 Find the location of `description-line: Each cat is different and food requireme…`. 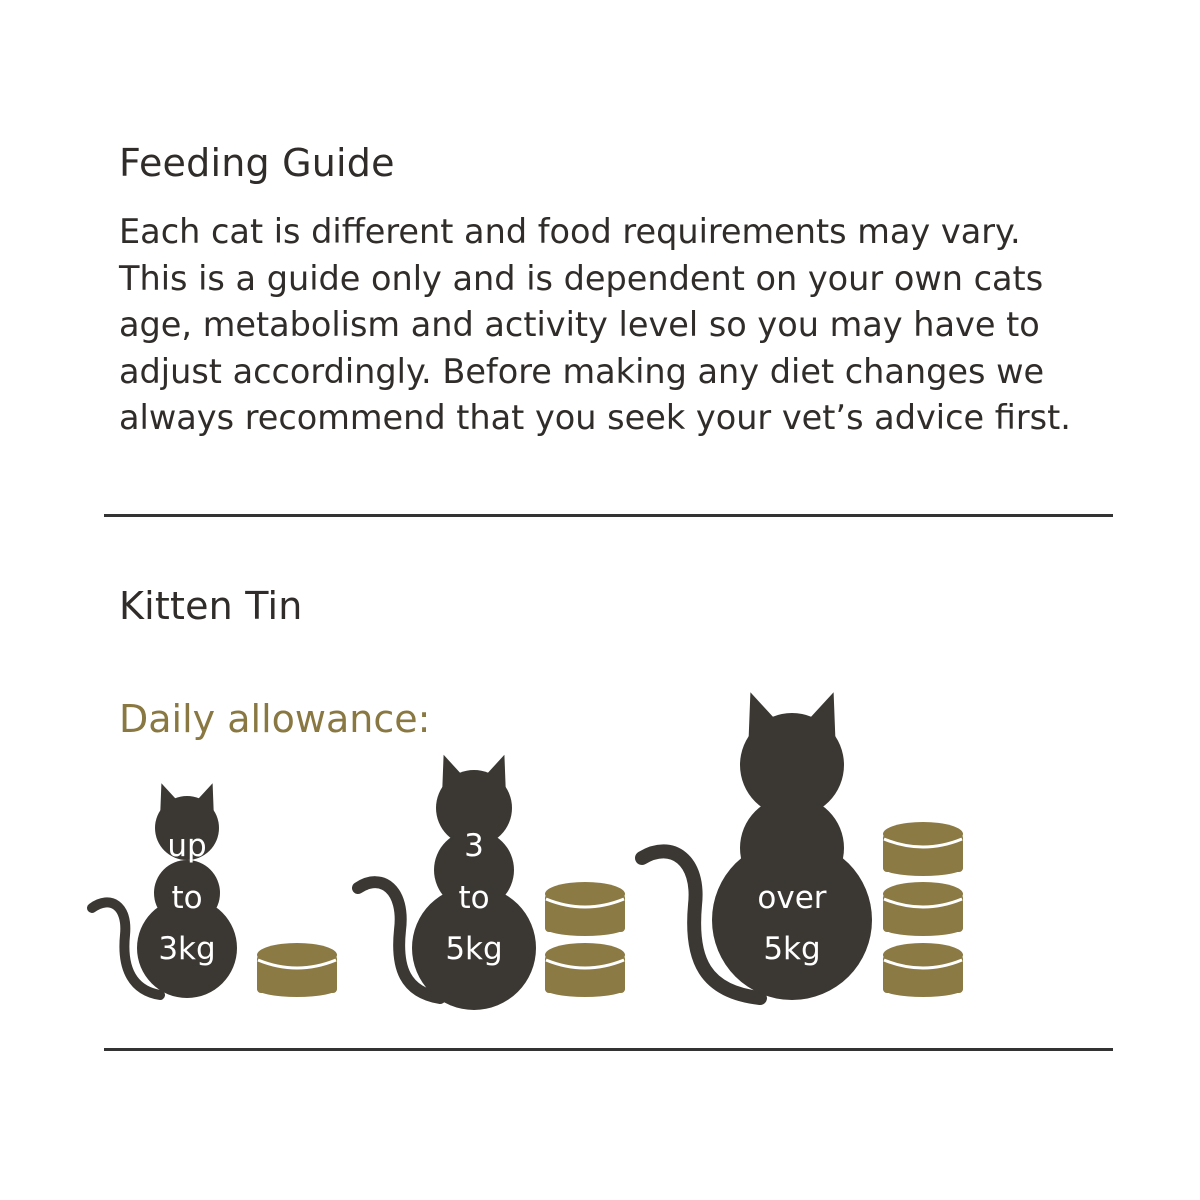

description-line: Each cat is different and food requireme… is located at coordinates (570, 231).